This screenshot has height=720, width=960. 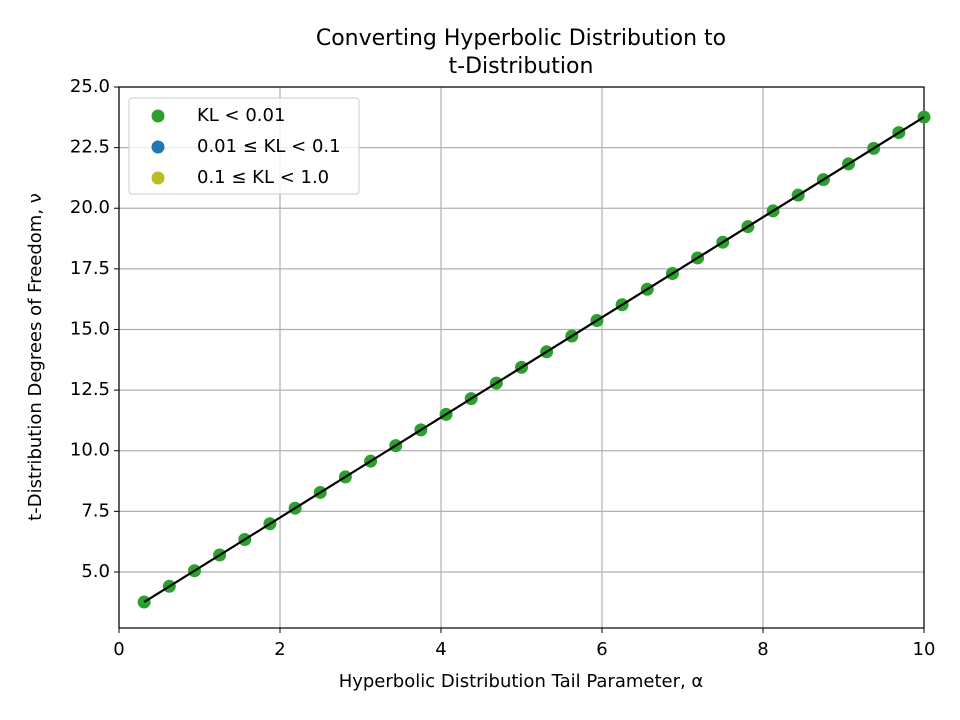 What do you see at coordinates (90, 389) in the screenshot?
I see `y-tick-label: 12.5` at bounding box center [90, 389].